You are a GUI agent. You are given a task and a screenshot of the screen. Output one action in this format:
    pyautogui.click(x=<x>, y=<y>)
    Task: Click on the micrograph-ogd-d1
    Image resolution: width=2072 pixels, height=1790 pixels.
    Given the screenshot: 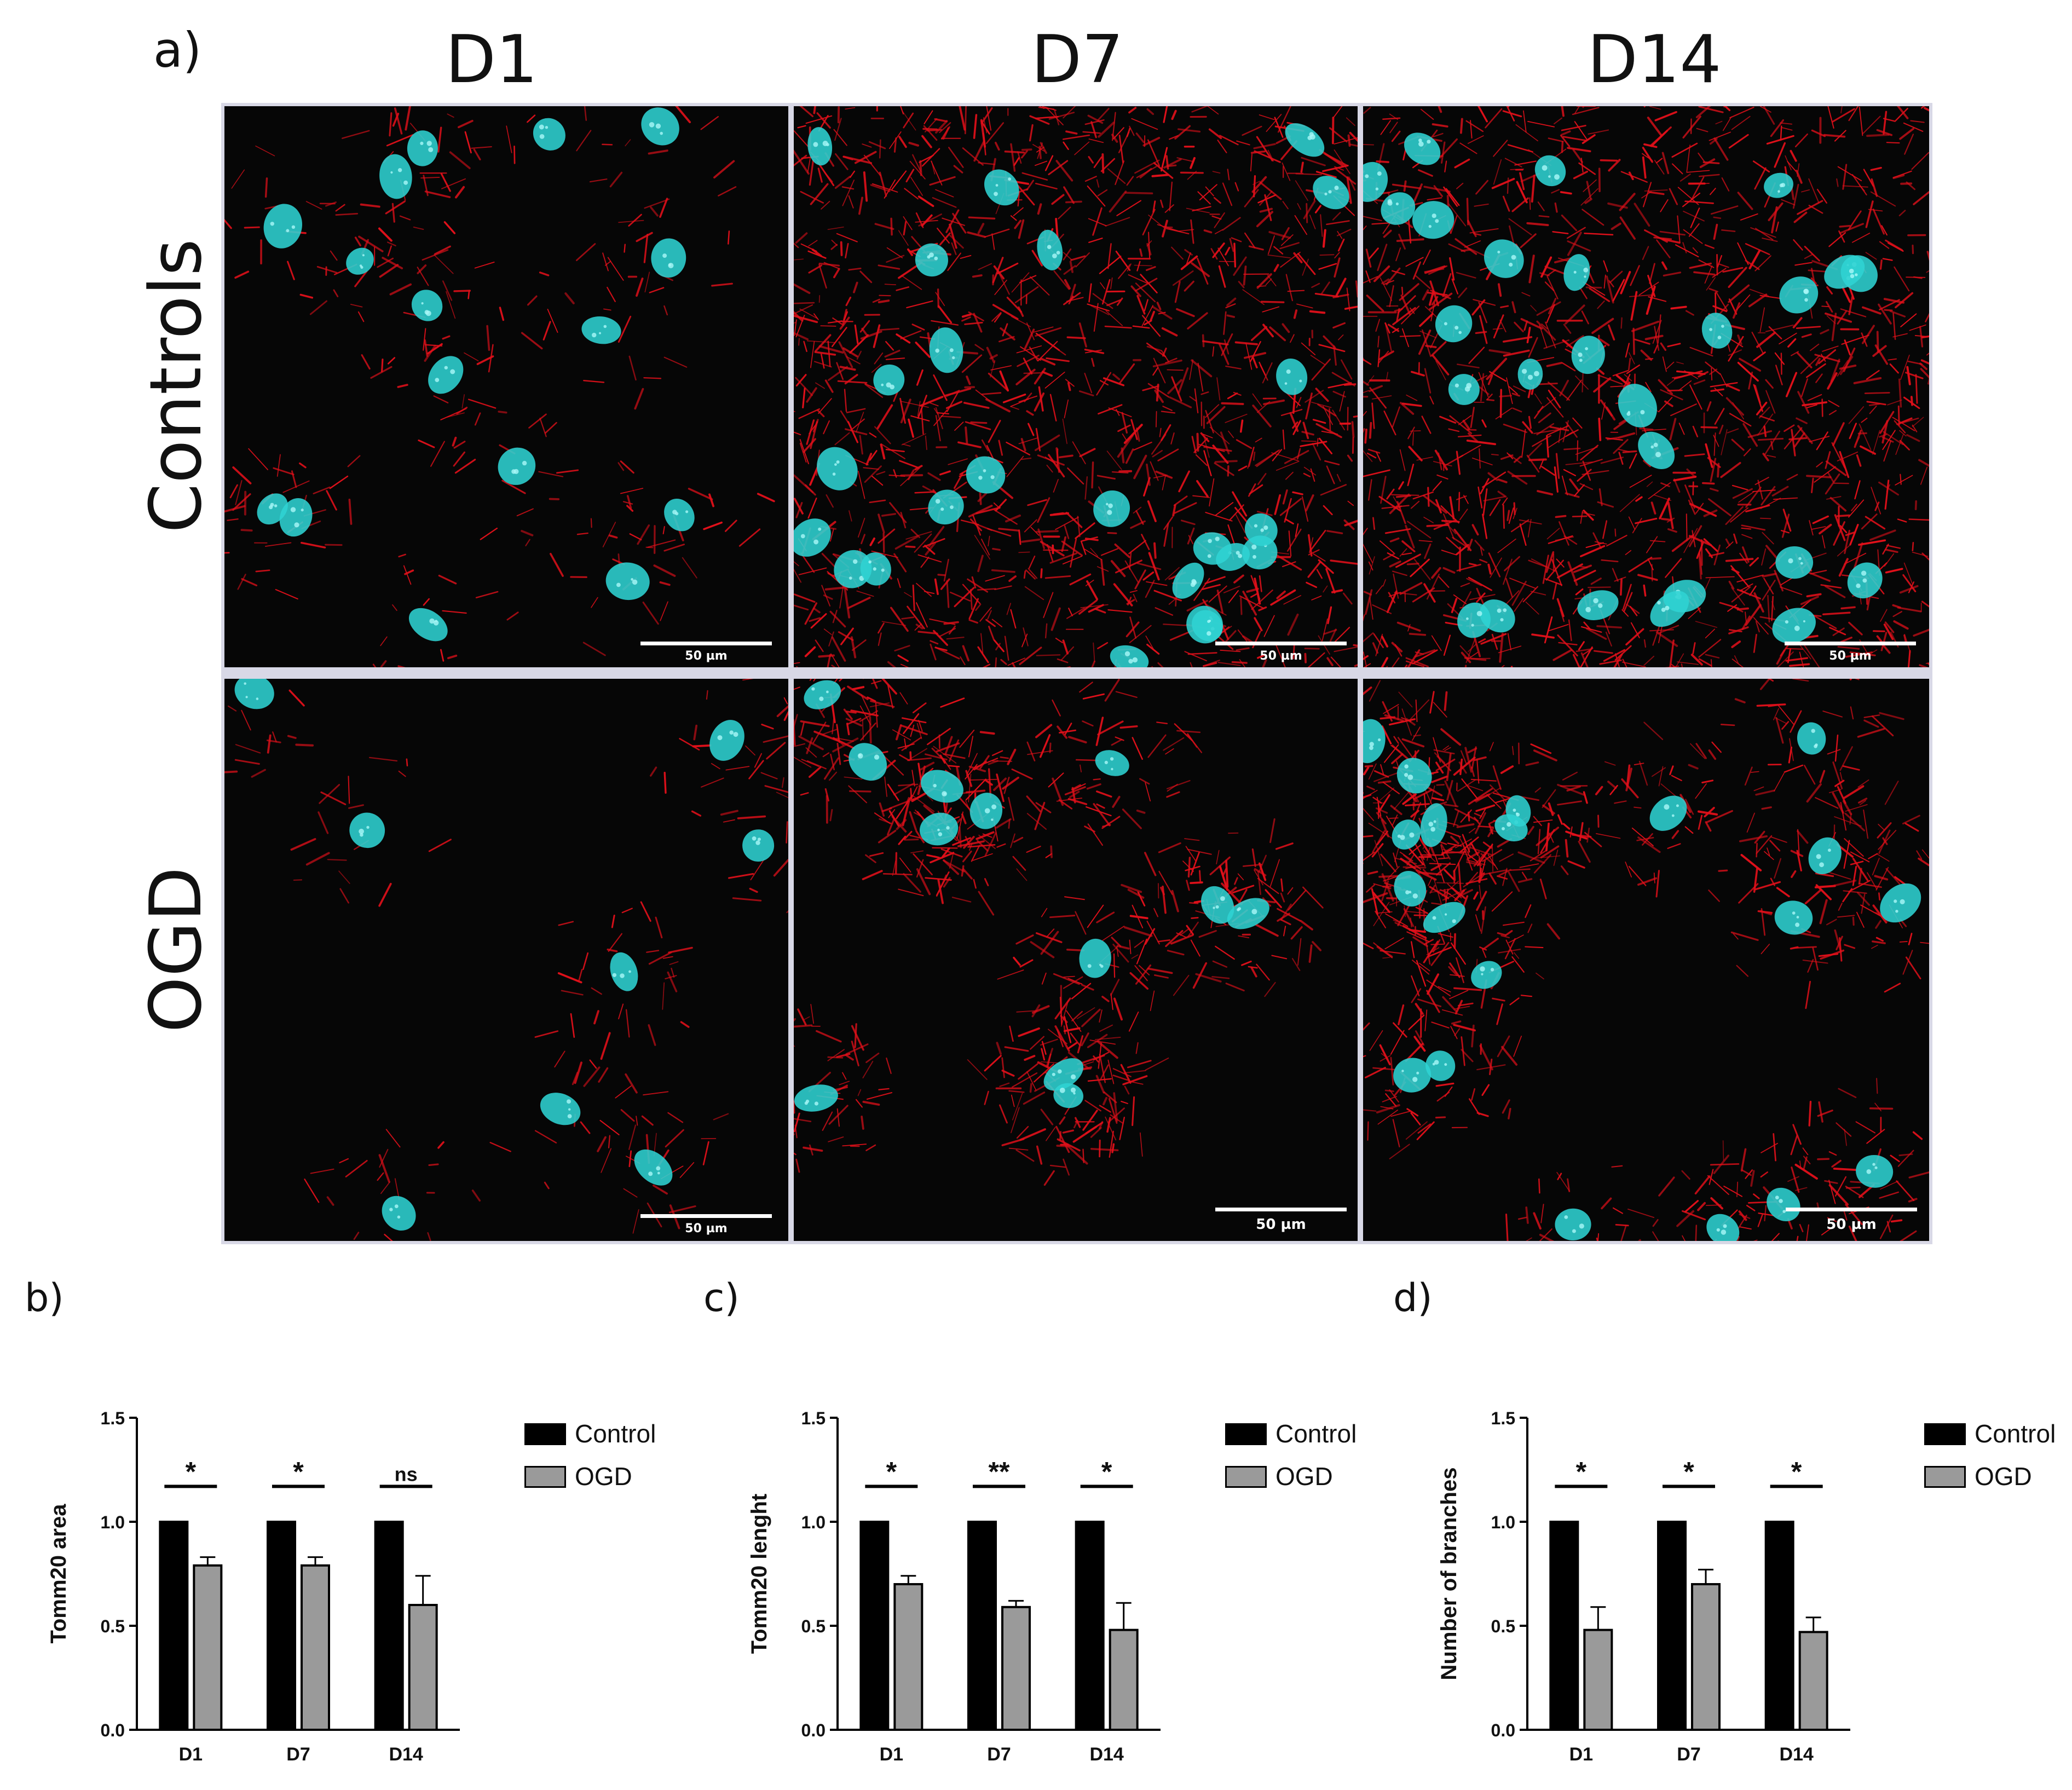 What is the action you would take?
    pyautogui.click(x=506, y=960)
    